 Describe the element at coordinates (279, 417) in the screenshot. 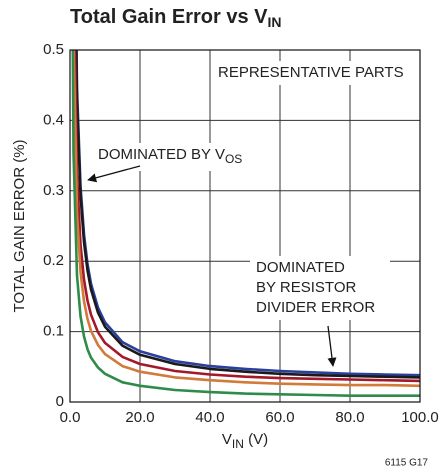

I see `x-tick-label: 60.0` at that location.